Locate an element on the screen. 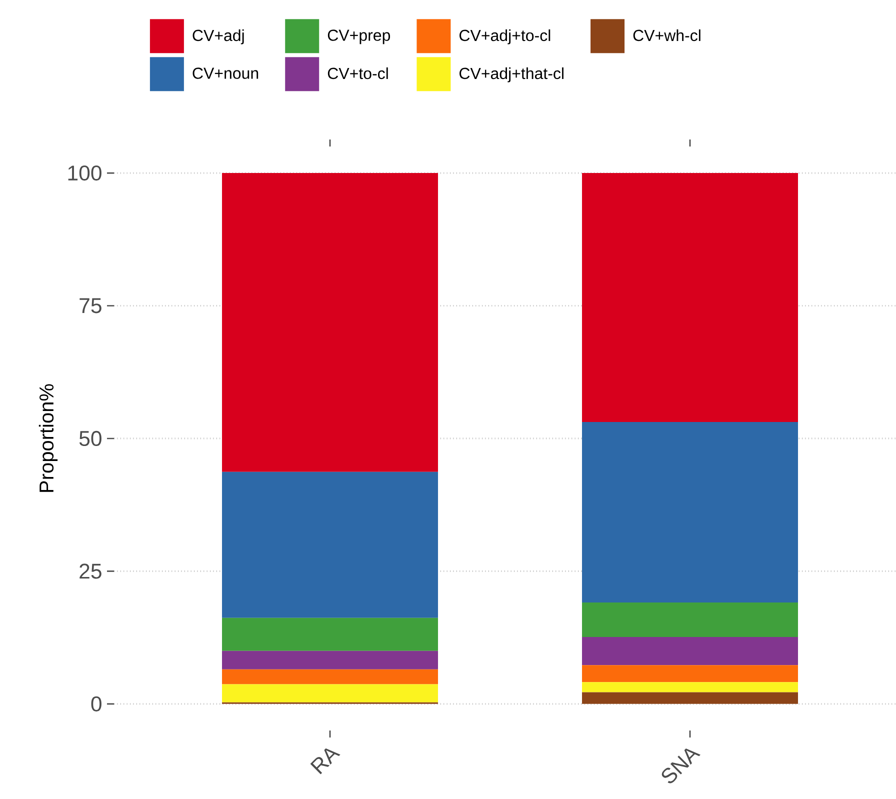 The height and width of the screenshot is (799, 896). y-tick-label: 50 is located at coordinates (90, 438).